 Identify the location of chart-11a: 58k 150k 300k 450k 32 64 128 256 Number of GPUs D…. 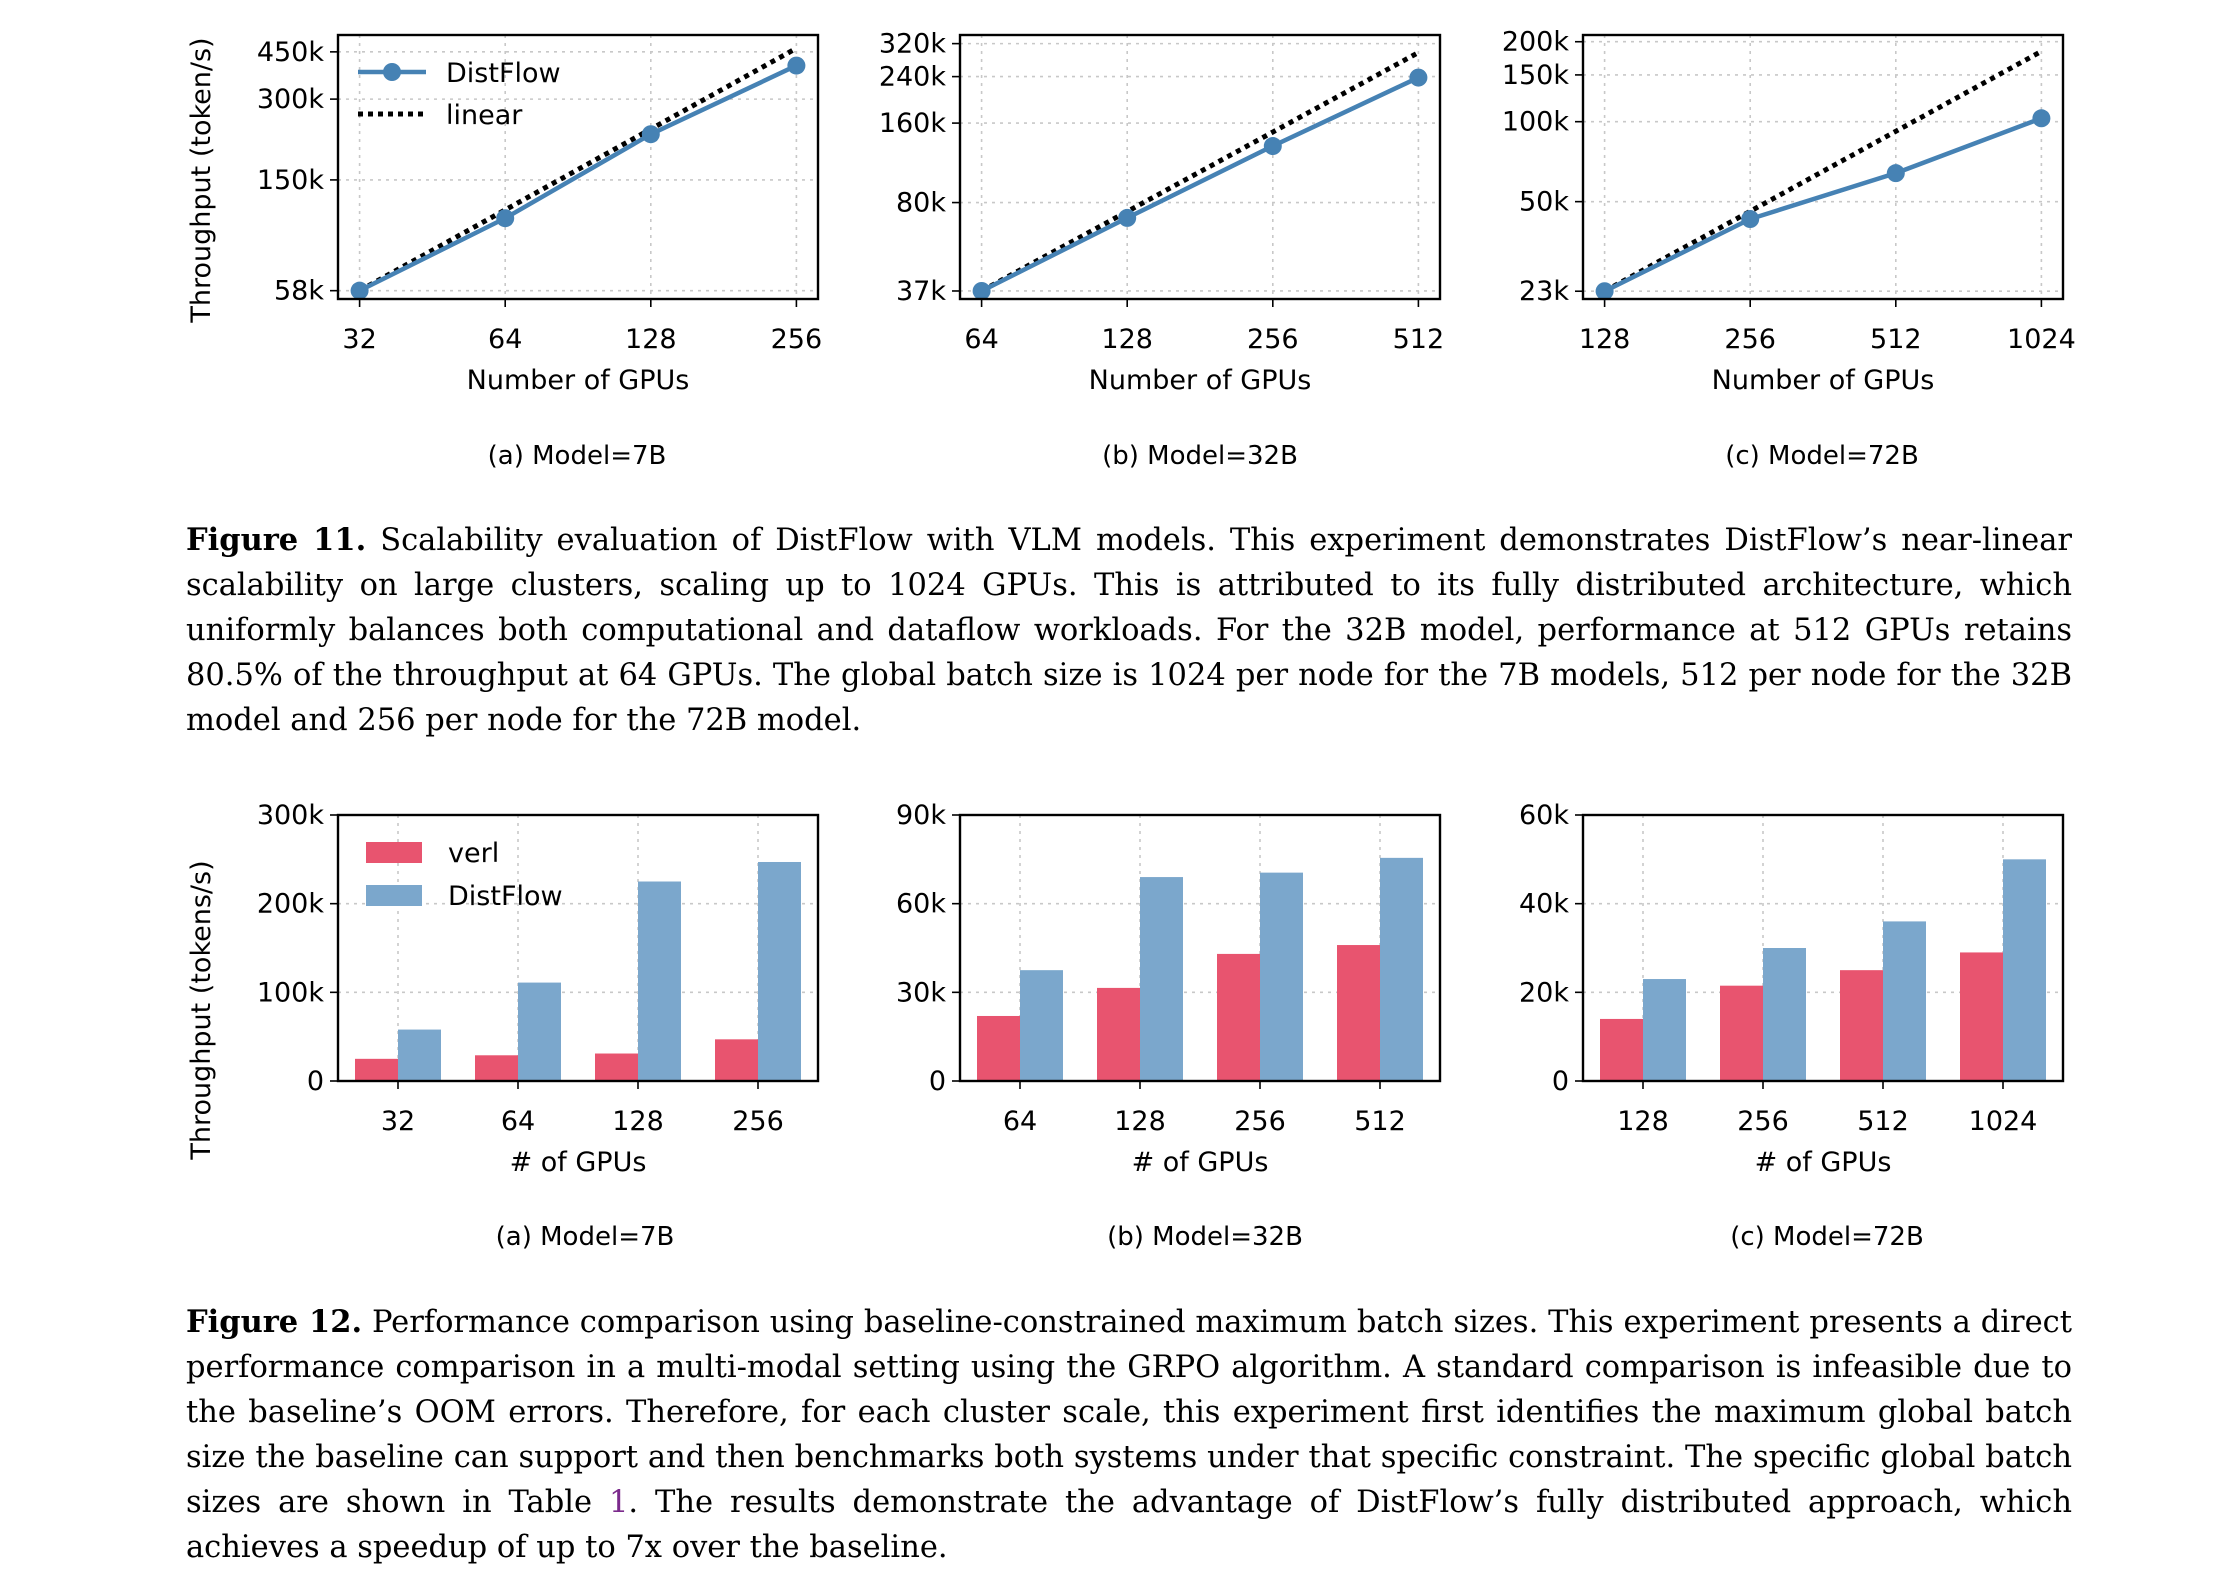
(540, 214).